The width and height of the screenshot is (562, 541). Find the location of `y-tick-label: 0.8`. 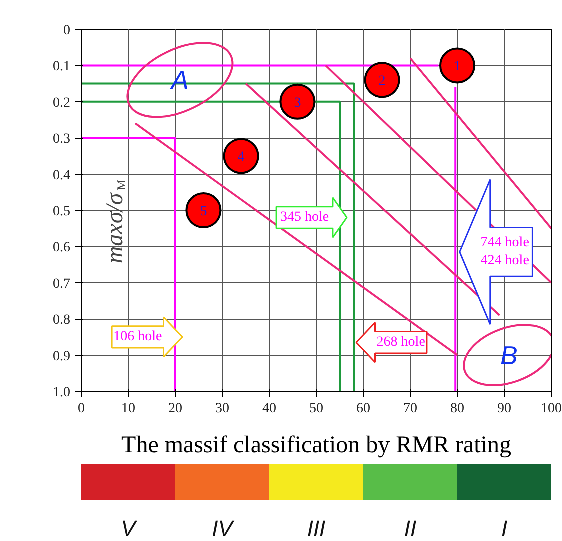

y-tick-label: 0.8 is located at coordinates (61, 320).